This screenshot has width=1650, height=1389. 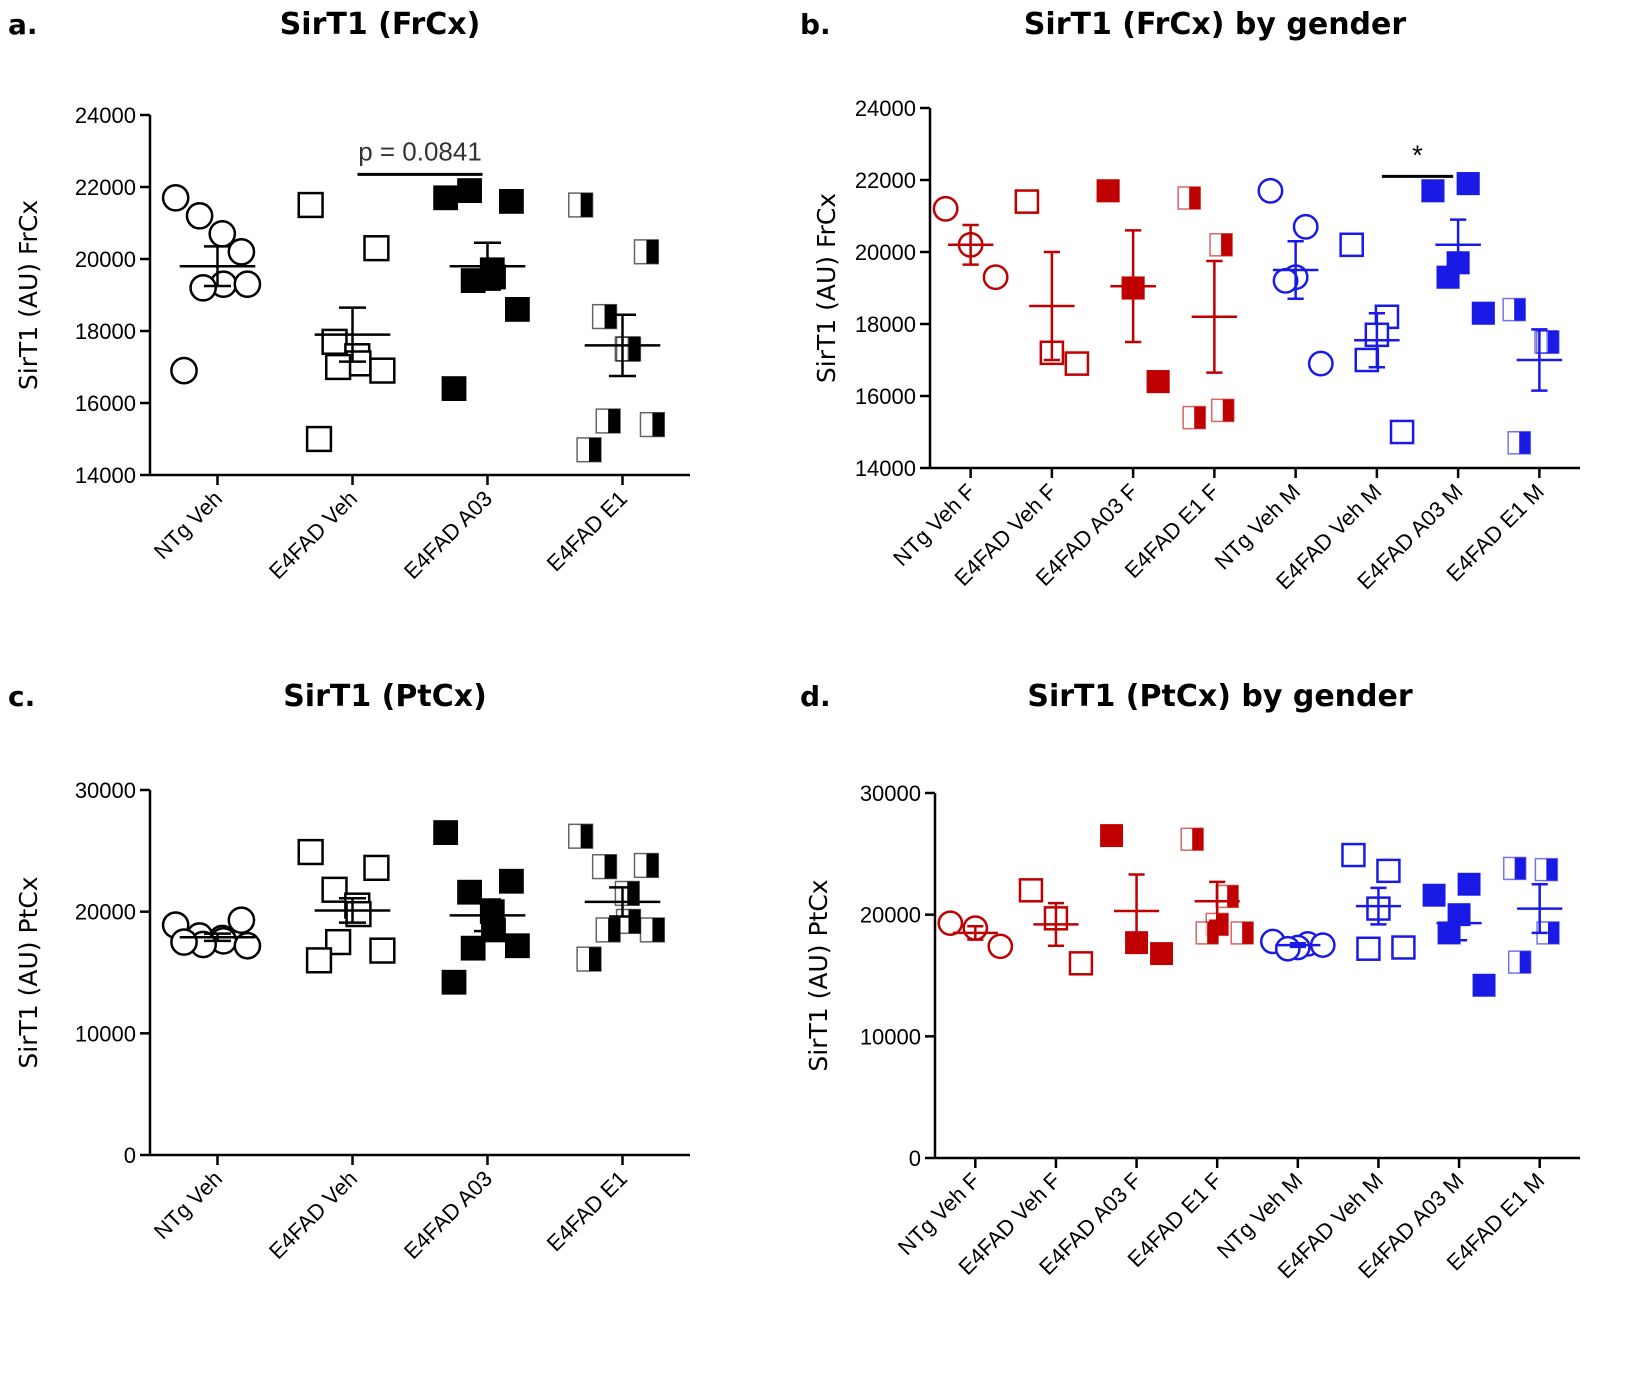 I want to click on panel-label: d., so click(x=815, y=696).